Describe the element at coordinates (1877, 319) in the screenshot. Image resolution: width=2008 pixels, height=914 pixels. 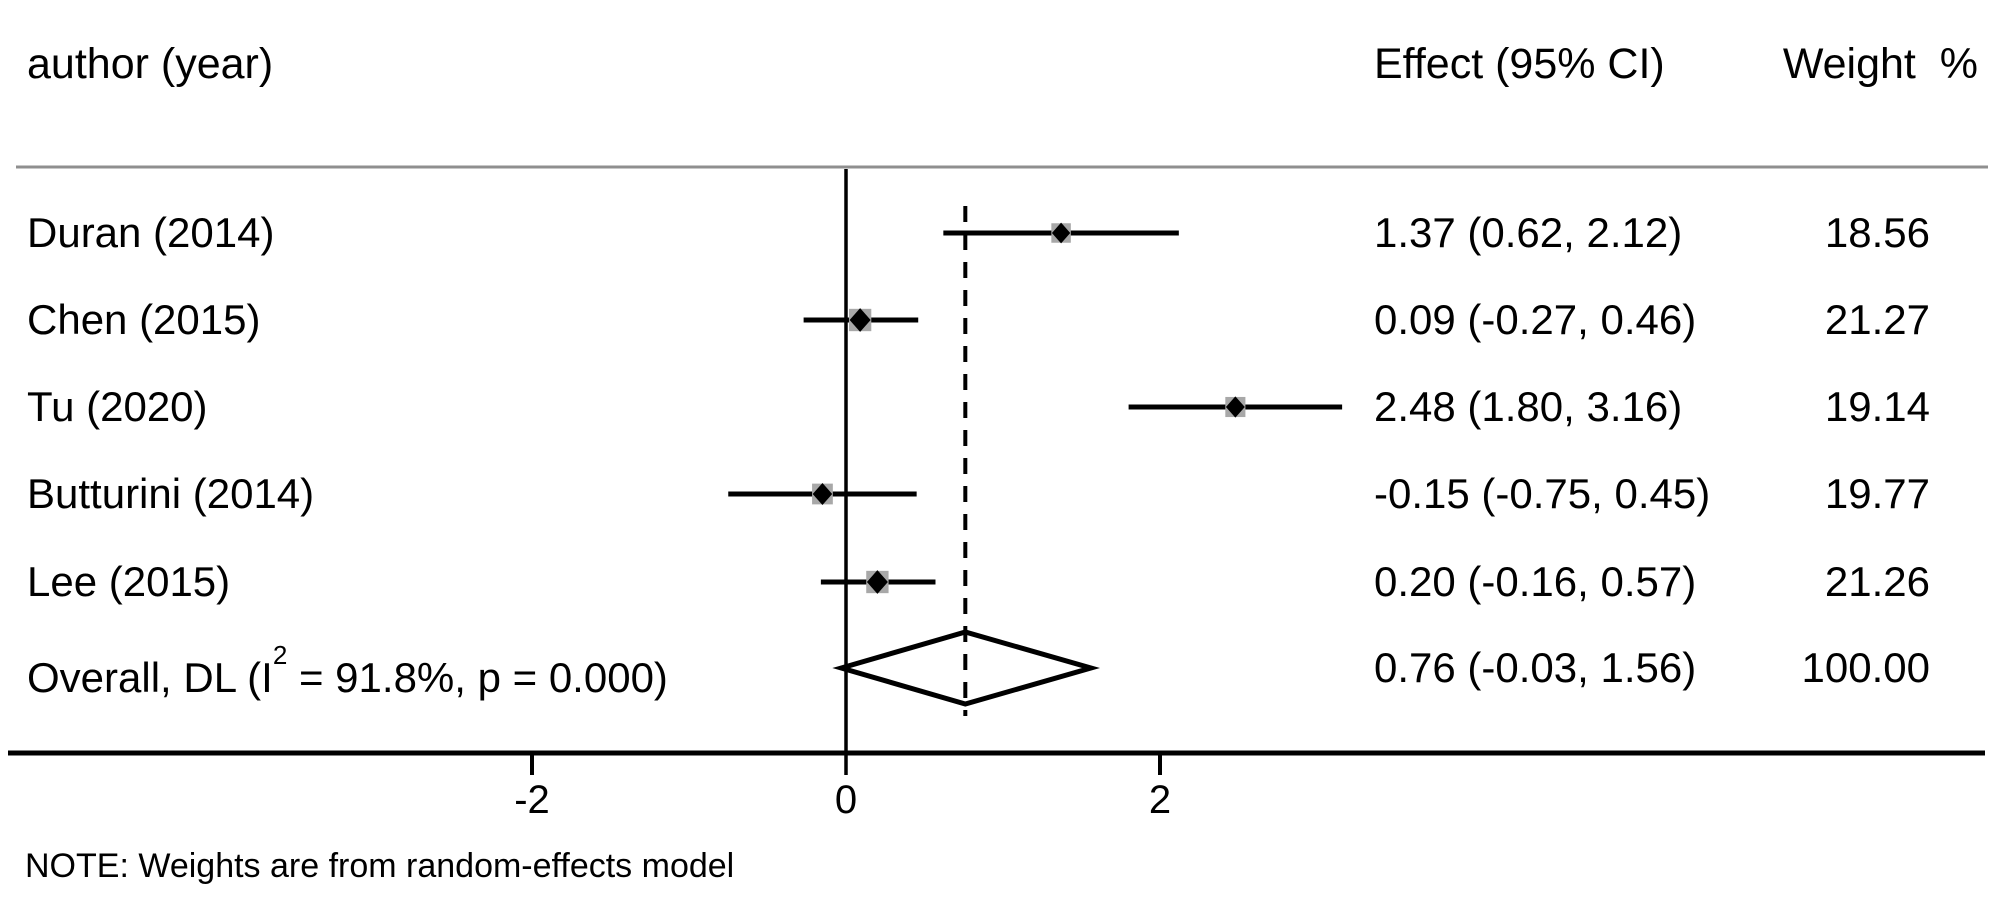
I see `study-weight-value: 21.27` at that location.